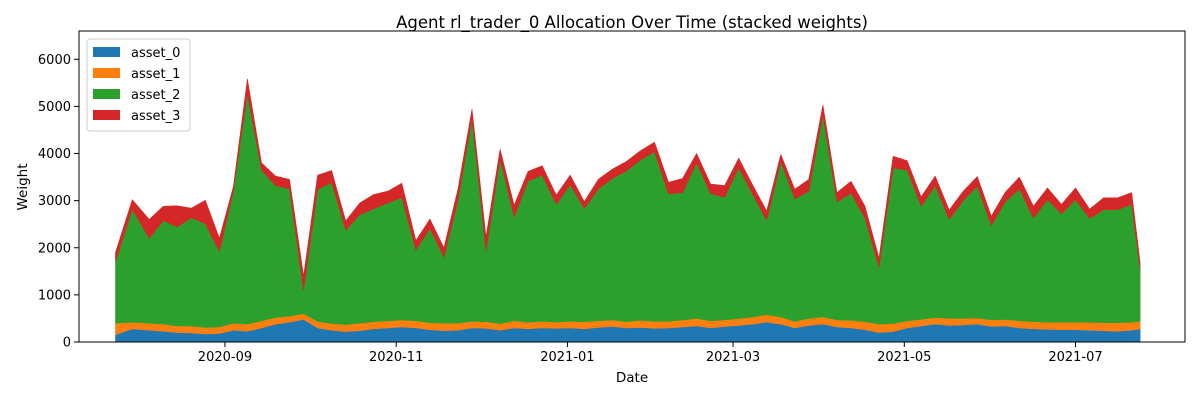  Describe the element at coordinates (54, 201) in the screenshot. I see `y-tick-label: 3000` at that location.